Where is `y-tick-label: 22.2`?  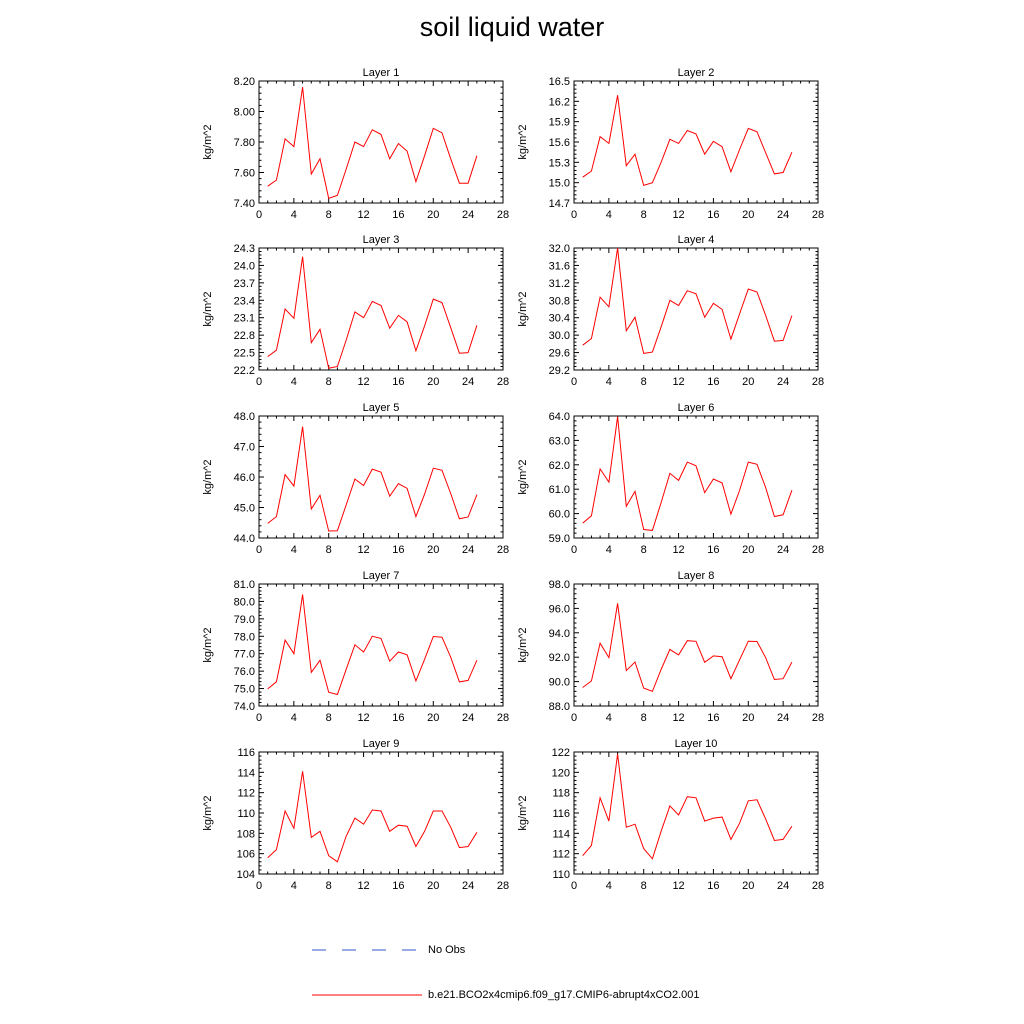 y-tick-label: 22.2 is located at coordinates (244, 371).